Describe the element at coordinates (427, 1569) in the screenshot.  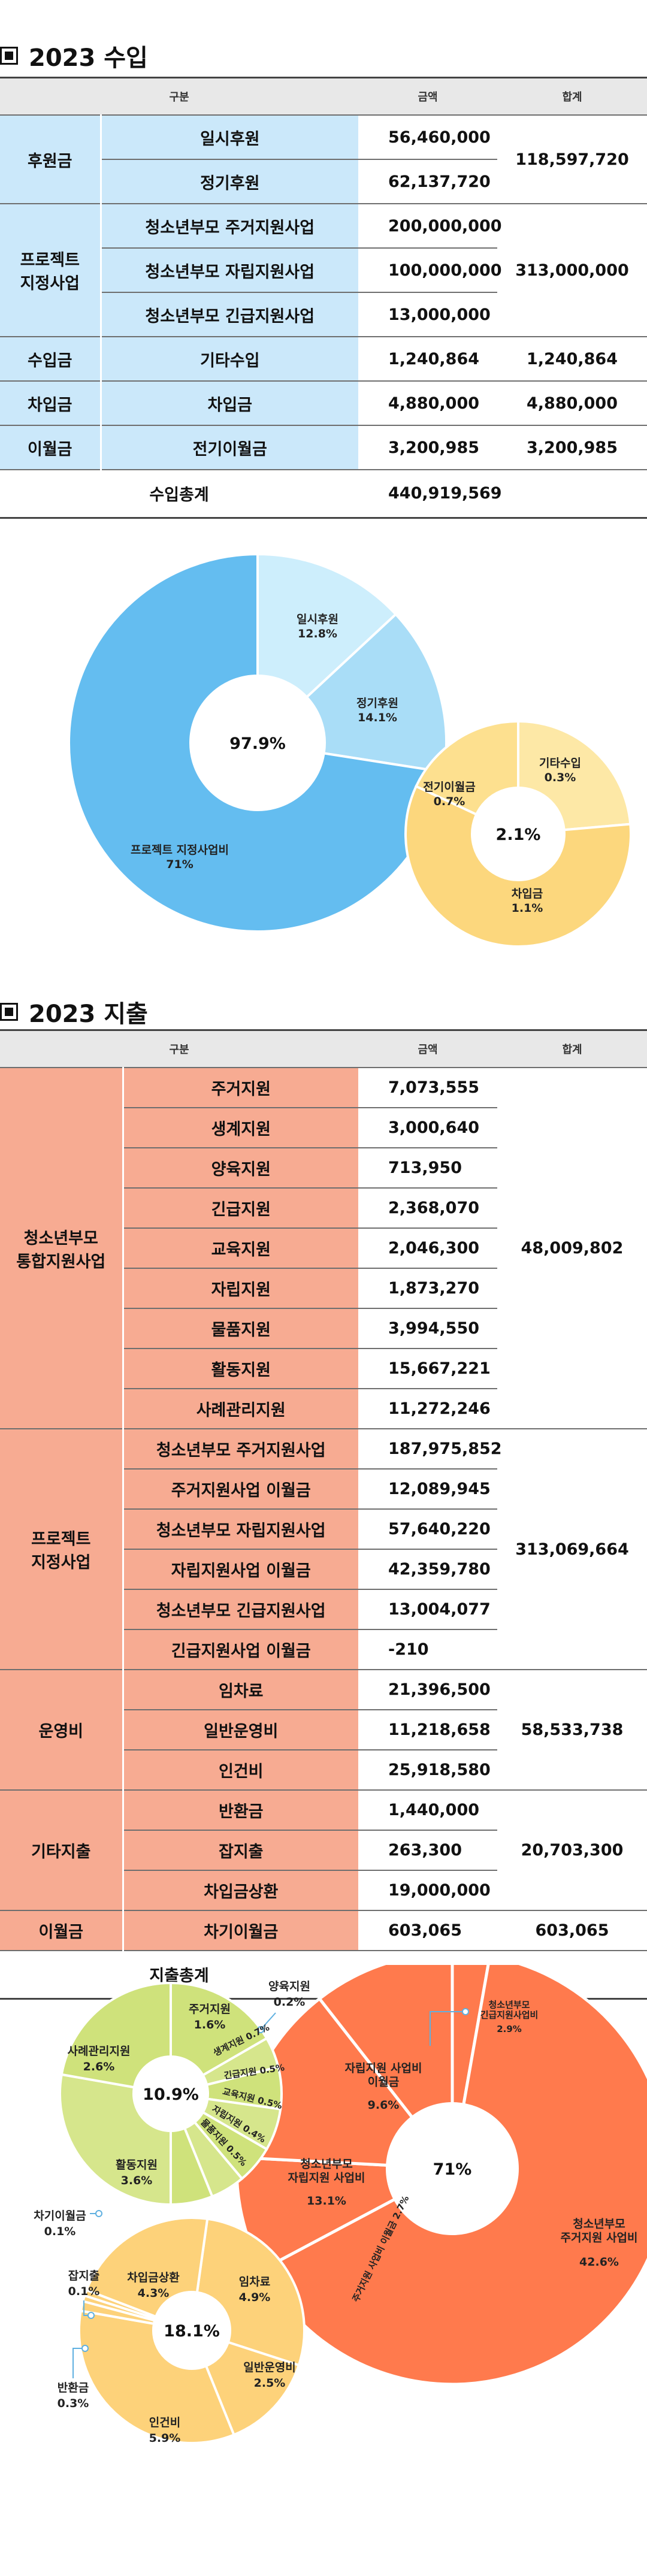
I see `amount-cell: 42,359,780` at that location.